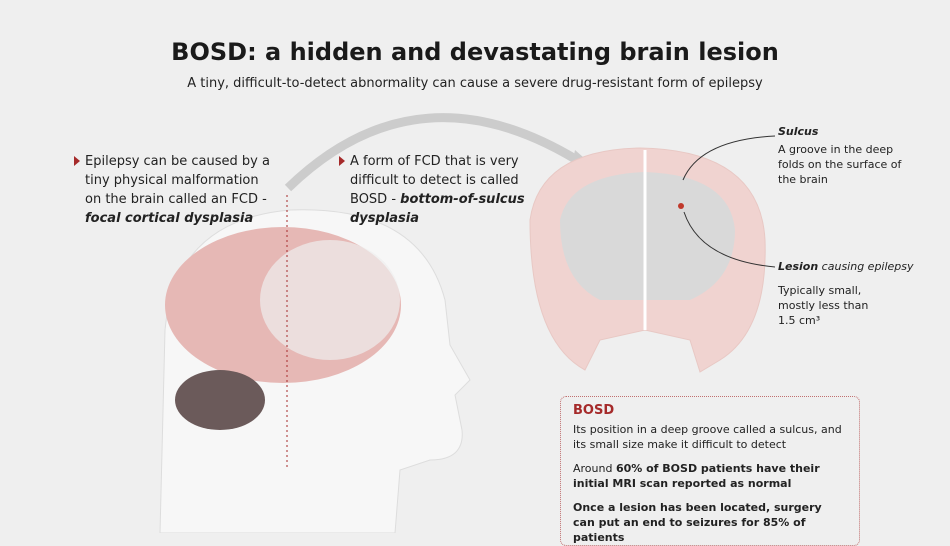 This screenshot has height=546, width=950. Describe the element at coordinates (647, 236) in the screenshot. I see `coronal-white-matter` at that location.